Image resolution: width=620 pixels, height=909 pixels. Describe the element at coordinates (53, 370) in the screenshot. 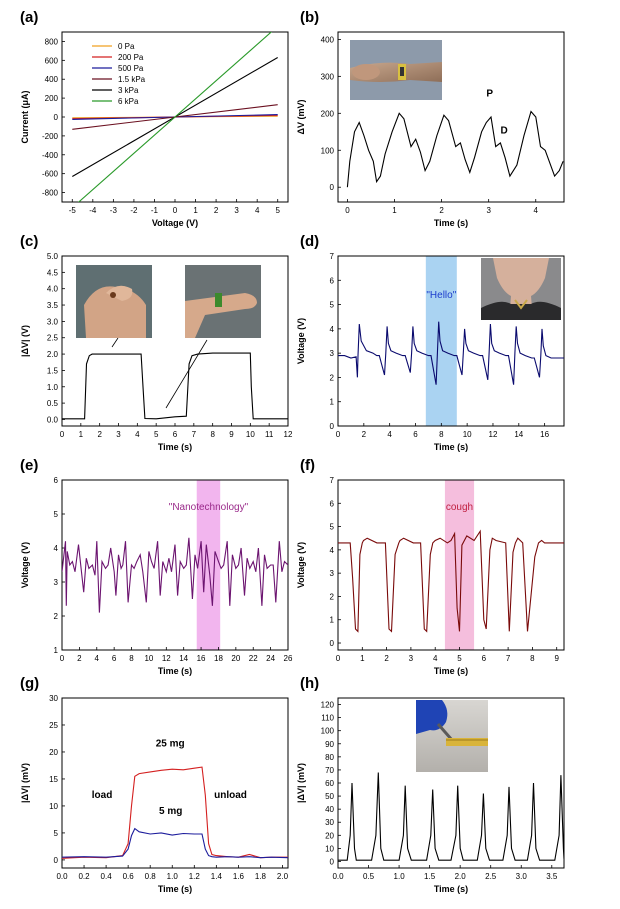

I see `y-tick-label: 1.5` at that location.